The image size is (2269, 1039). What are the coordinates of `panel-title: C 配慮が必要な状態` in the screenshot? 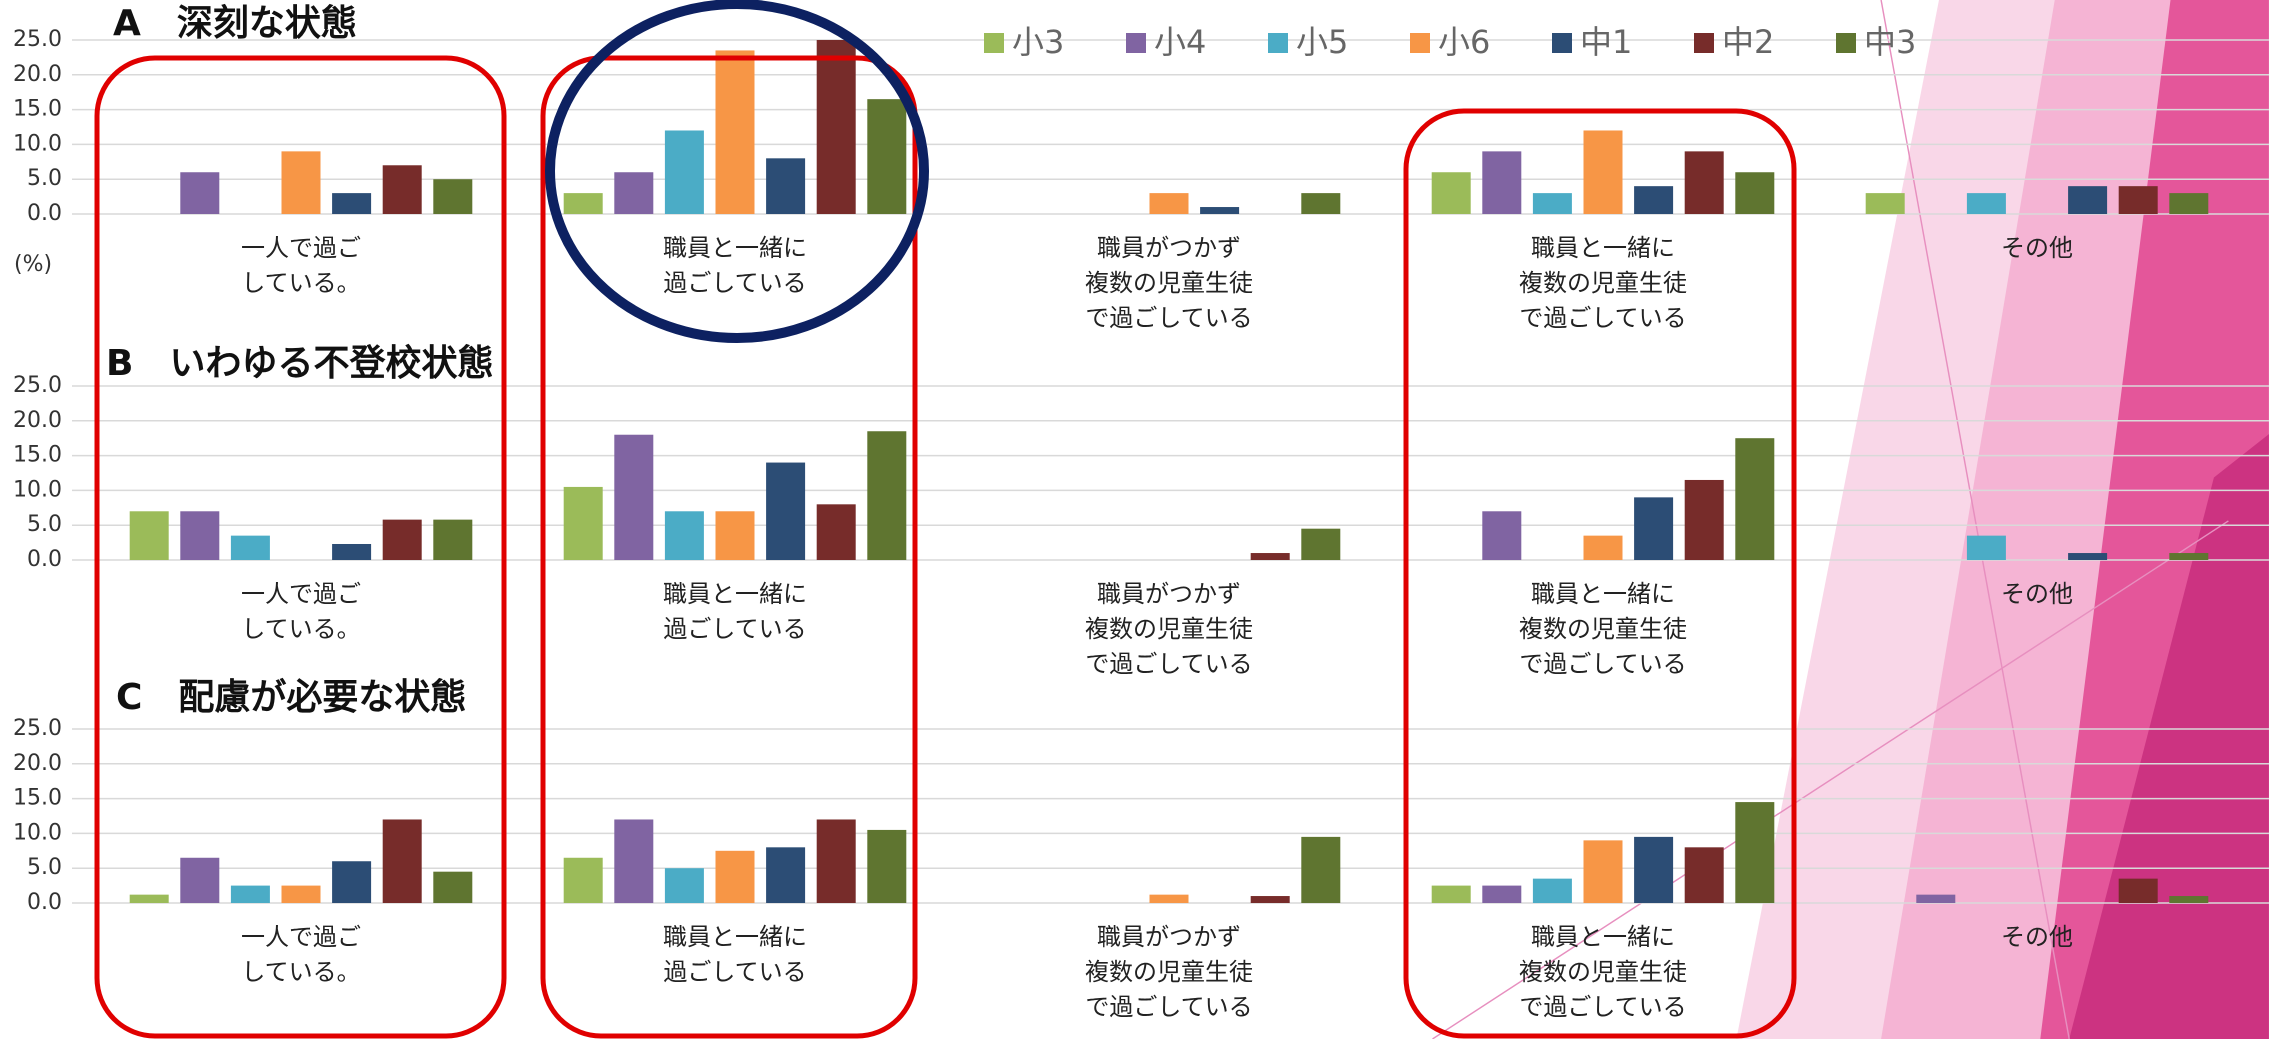 It's located at (291, 697).